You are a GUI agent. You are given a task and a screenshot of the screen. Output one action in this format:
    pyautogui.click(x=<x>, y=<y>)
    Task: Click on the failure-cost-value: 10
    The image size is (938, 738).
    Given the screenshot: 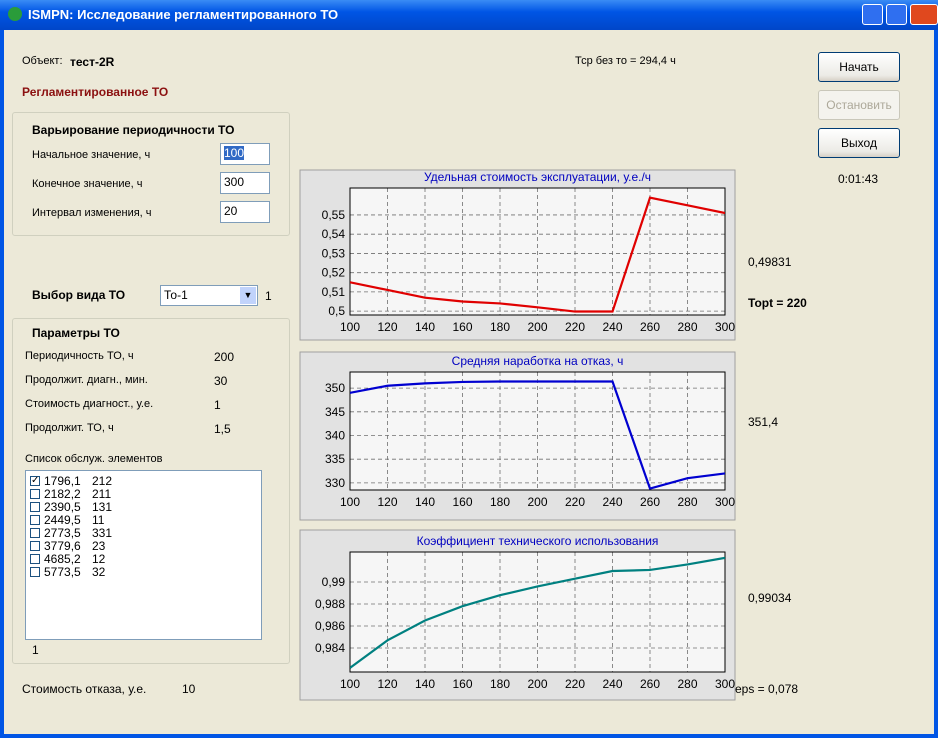 What is the action you would take?
    pyautogui.click(x=189, y=689)
    